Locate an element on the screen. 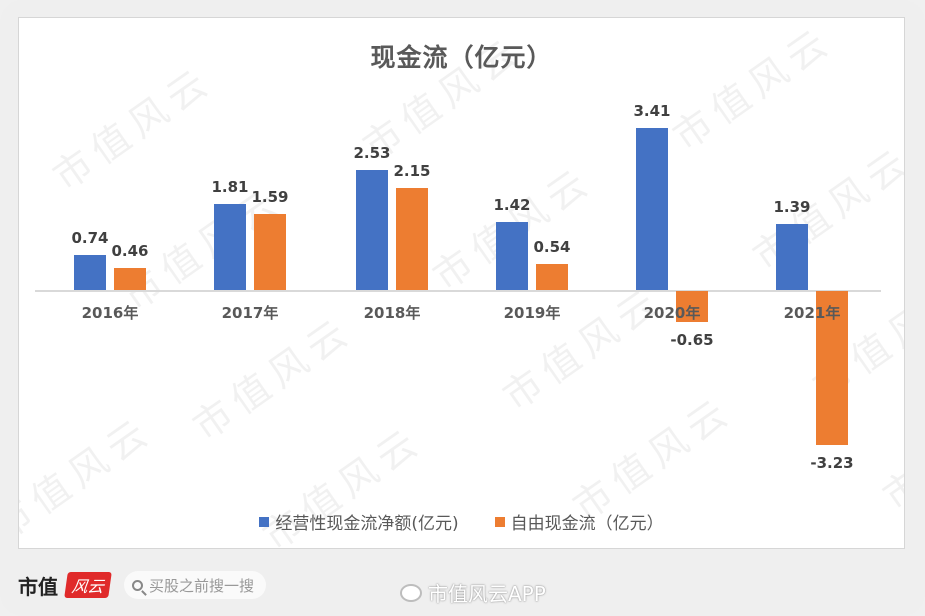 The height and width of the screenshot is (616, 925). category-label-2019: 2019年 is located at coordinates (532, 313).